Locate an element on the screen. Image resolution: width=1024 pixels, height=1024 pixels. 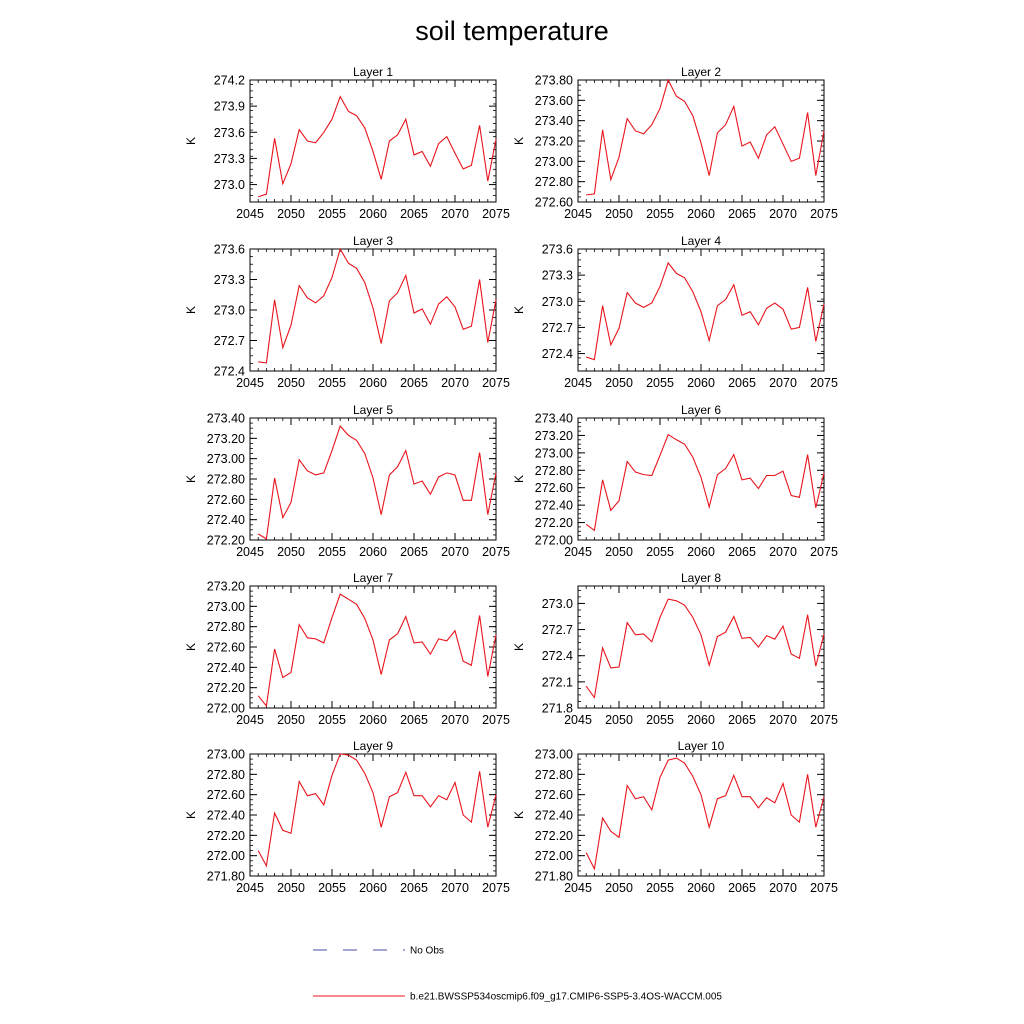
y-tick-label: 271.8 is located at coordinates (557, 709).